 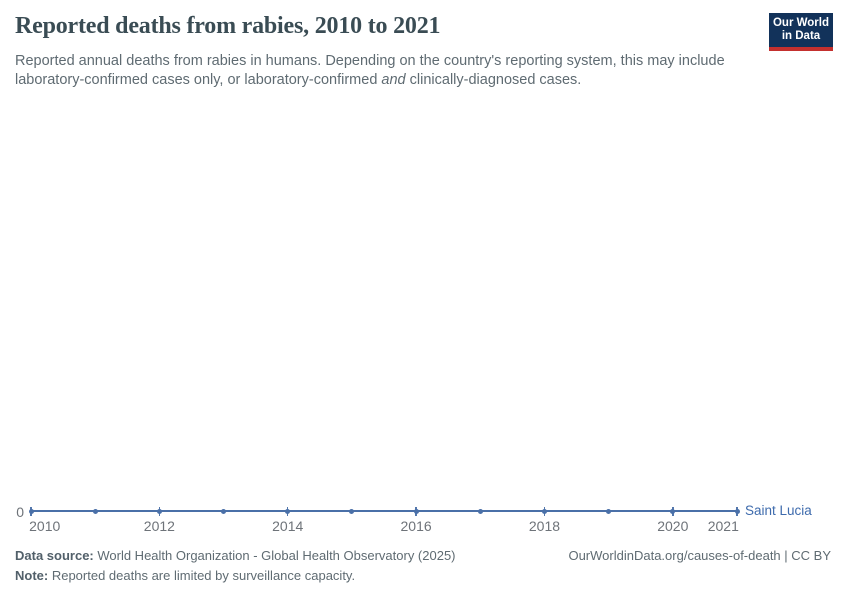 I want to click on x-tick-label: 2010, so click(x=45, y=526).